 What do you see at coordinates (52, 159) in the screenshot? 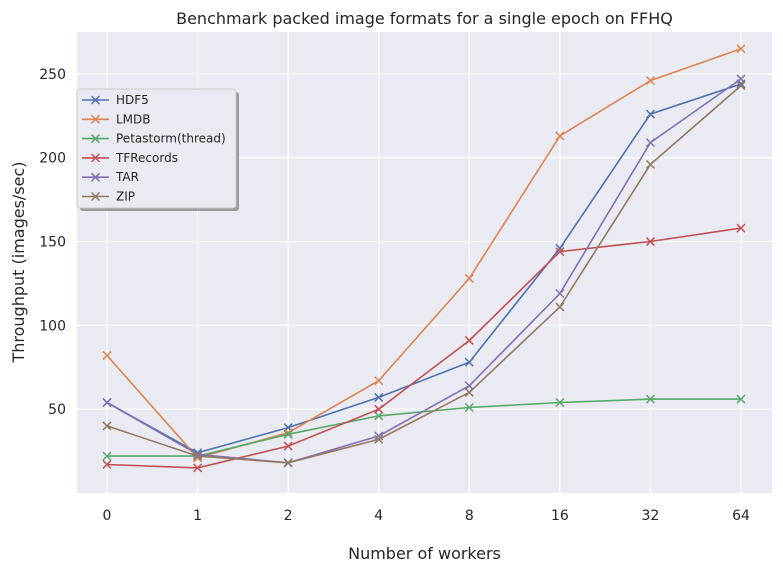
I see `y-tick-label: 200` at bounding box center [52, 159].